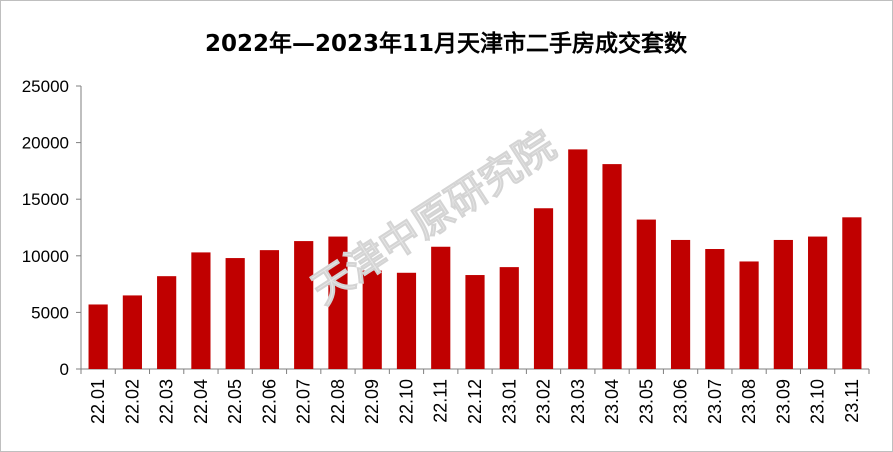  What do you see at coordinates (372, 401) in the screenshot?
I see `x-tick-label: 22.09` at bounding box center [372, 401].